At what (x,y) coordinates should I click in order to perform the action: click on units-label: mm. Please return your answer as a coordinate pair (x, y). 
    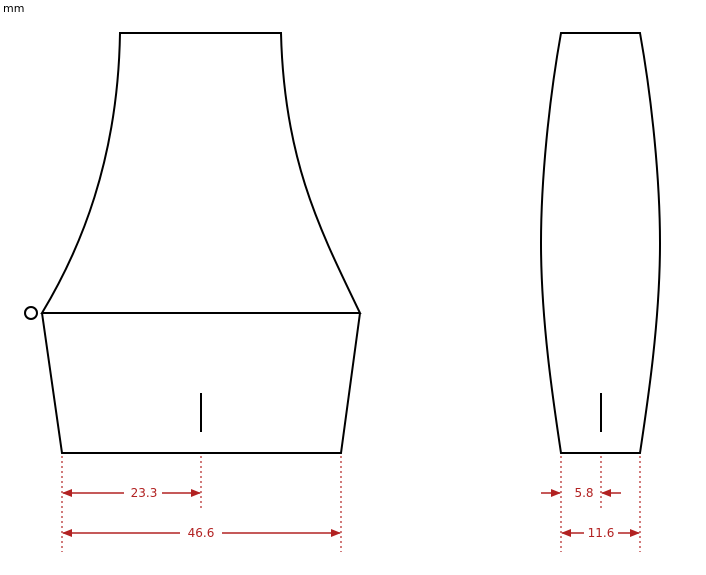
    Looking at the image, I should click on (14, 8).